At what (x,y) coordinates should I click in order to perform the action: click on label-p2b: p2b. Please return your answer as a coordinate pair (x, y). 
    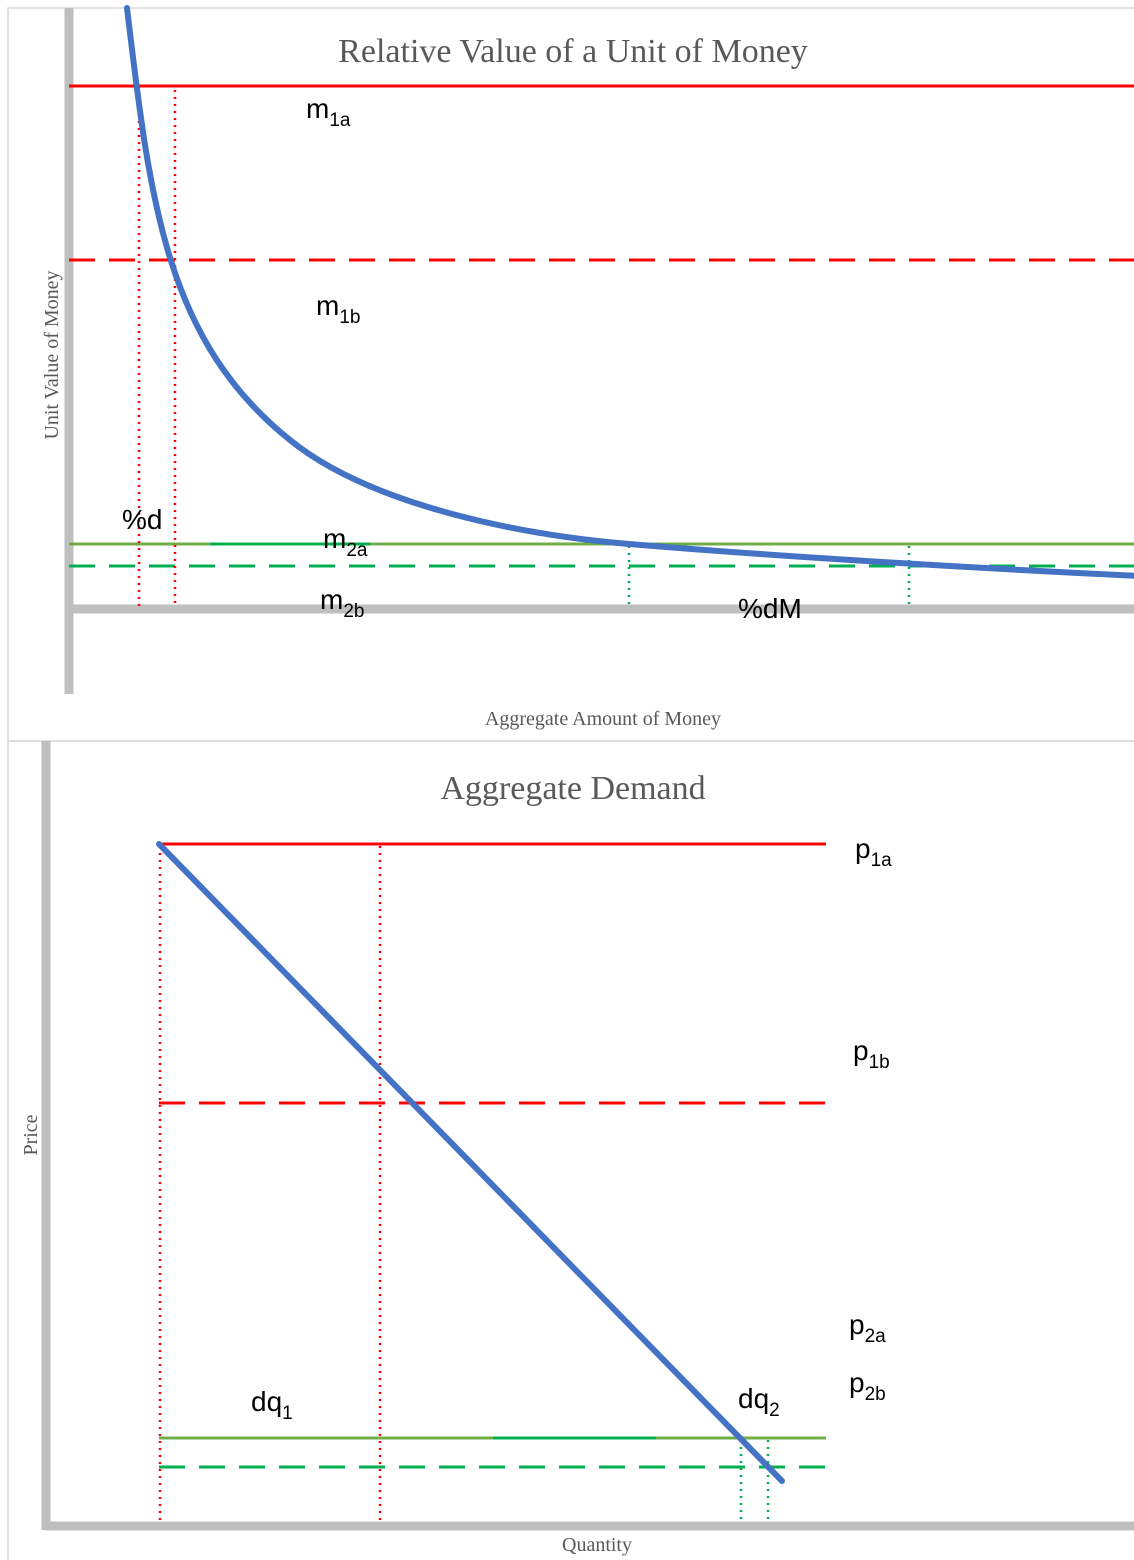
    Looking at the image, I should click on (867, 1386).